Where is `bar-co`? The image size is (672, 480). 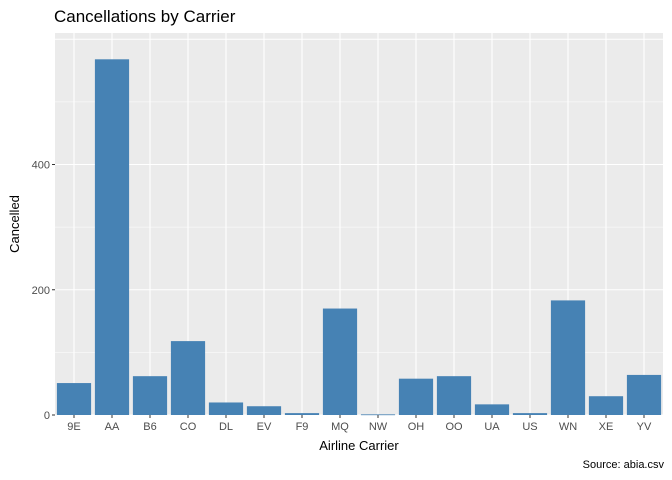 bar-co is located at coordinates (188, 378).